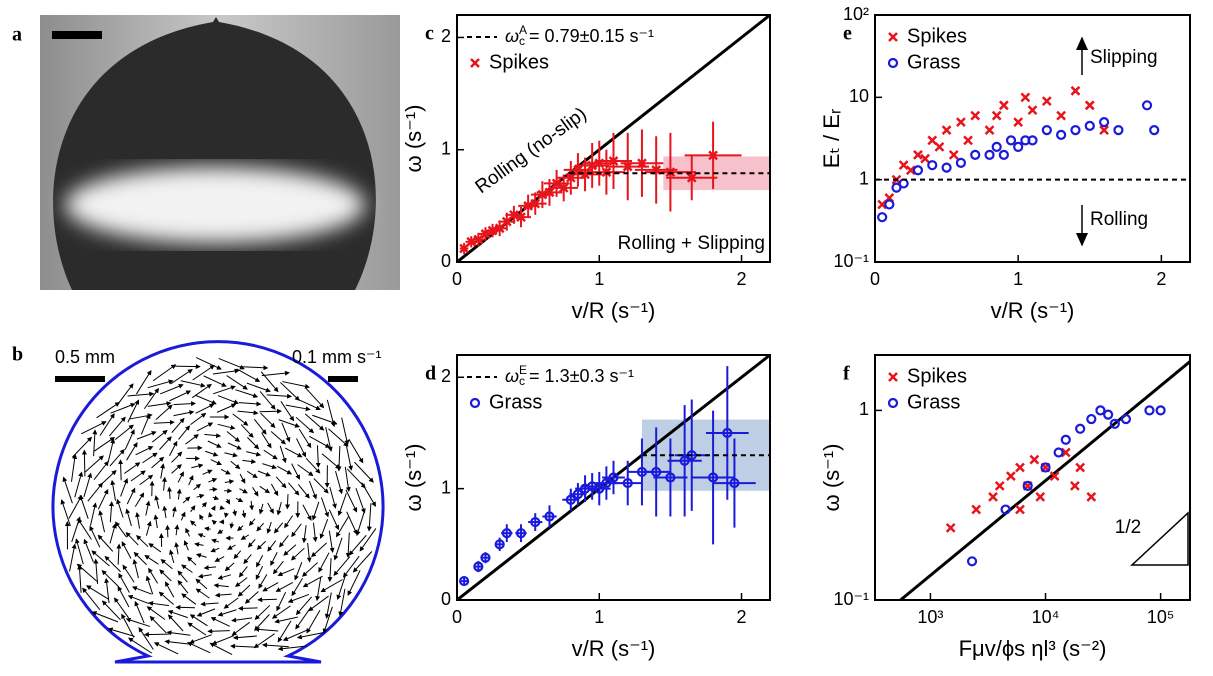 The width and height of the screenshot is (1213, 676). What do you see at coordinates (599, 617) in the screenshot?
I see `x-tick-label: 1` at bounding box center [599, 617].